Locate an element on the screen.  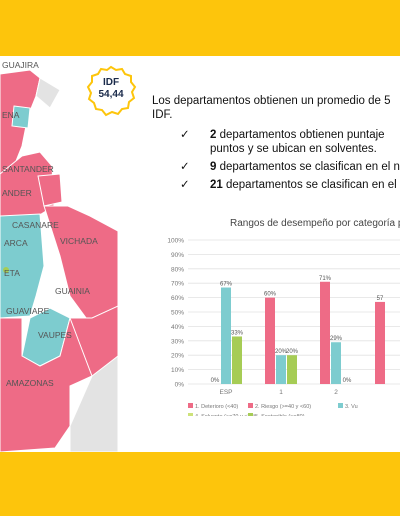
x-tick-label: ESP is located at coordinates (225, 392).